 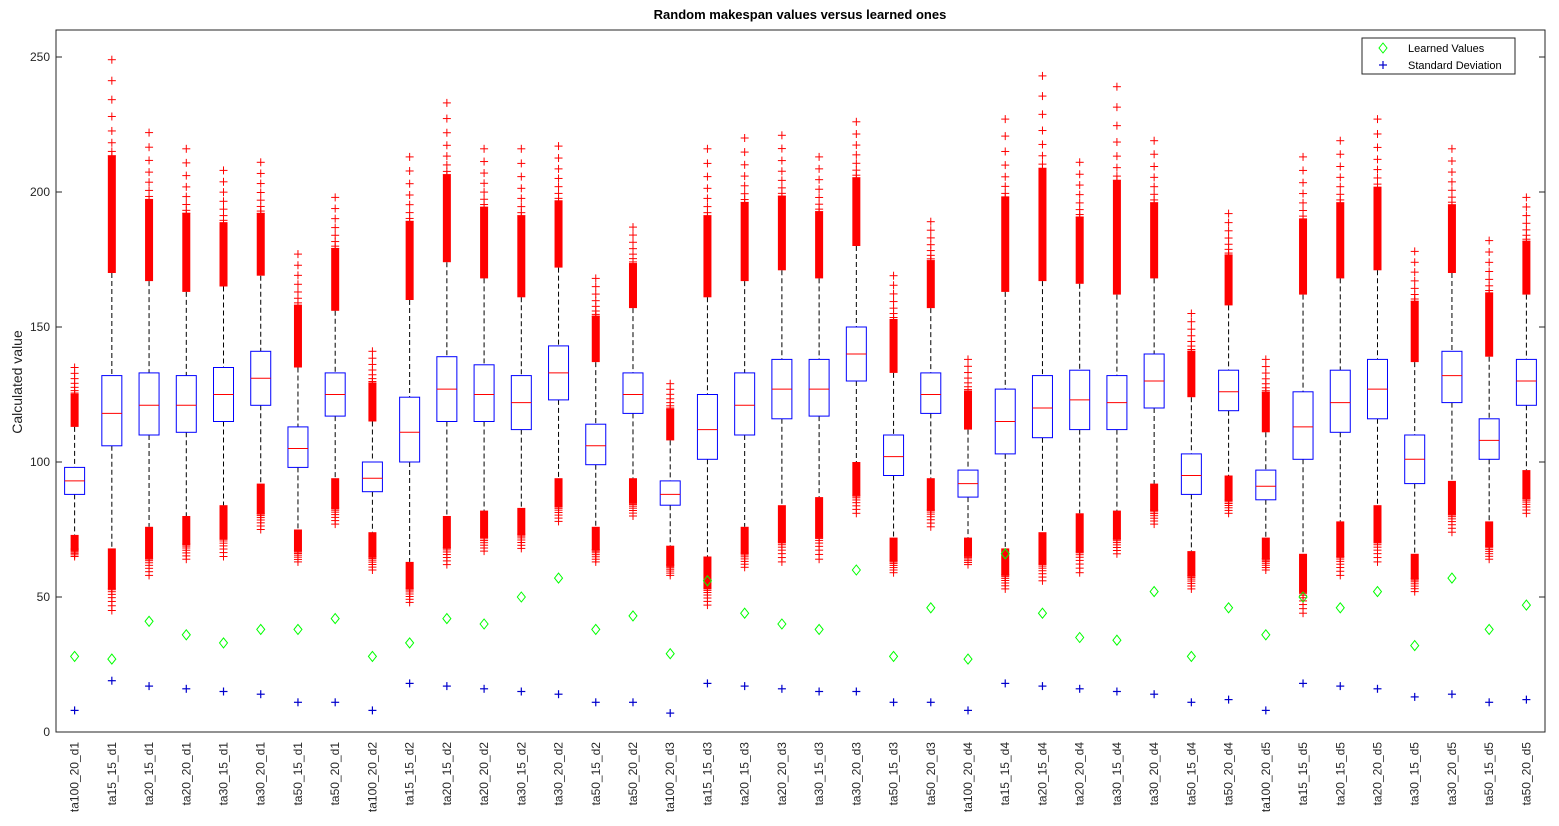 I want to click on x-tick-label: ta20_20_d4, so click(x=1080, y=774).